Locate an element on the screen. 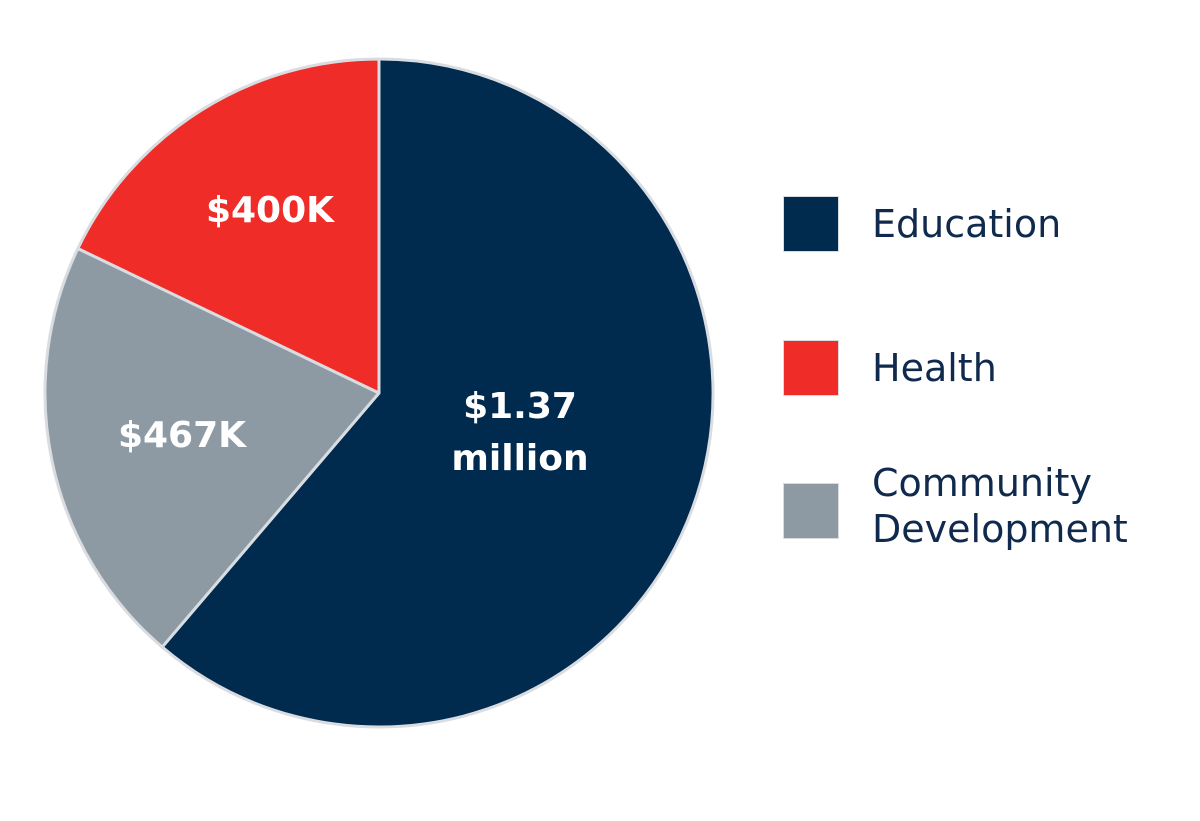 The image size is (1200, 821). legend-swatch-health is located at coordinates (811, 368).